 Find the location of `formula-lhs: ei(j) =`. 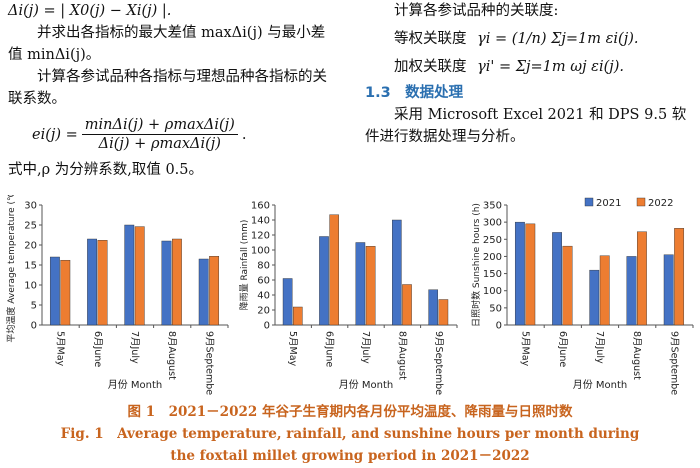

formula-lhs: ei(j) = is located at coordinates (55, 134).